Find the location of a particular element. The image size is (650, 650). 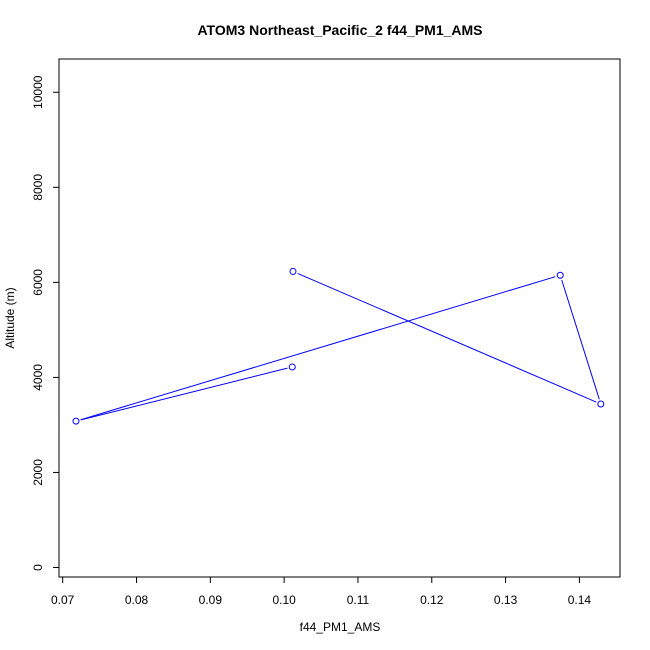

y-tick-label: 8000 is located at coordinates (38, 187).